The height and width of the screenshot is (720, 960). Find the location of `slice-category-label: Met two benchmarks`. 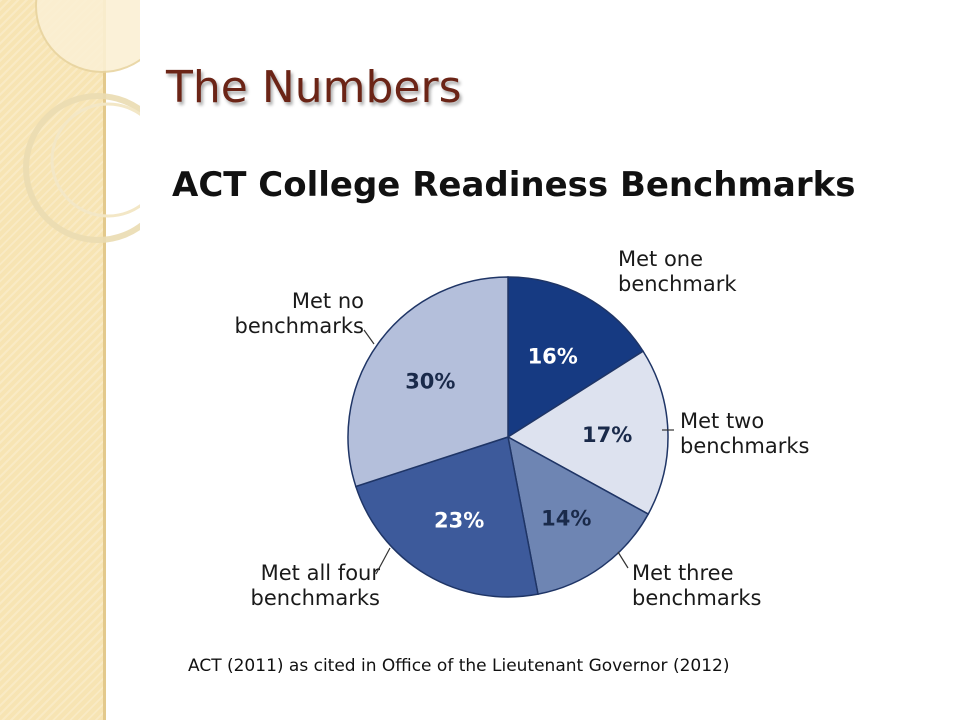

slice-category-label: Met two benchmarks is located at coordinates (744, 433).